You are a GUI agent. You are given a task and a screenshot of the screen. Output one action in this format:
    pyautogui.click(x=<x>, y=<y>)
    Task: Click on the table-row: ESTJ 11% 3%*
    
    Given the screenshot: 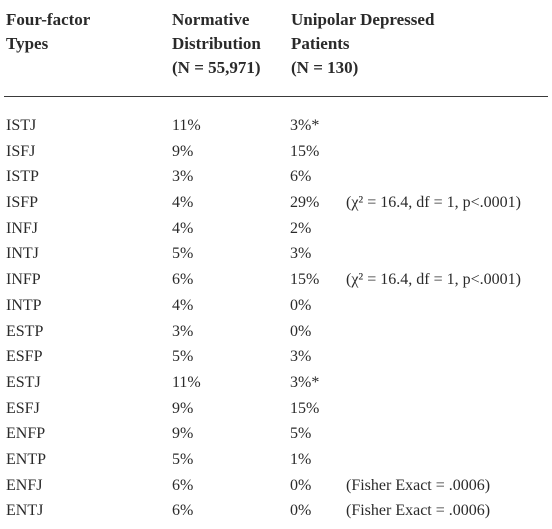 What is the action you would take?
    pyautogui.click(x=276, y=383)
    